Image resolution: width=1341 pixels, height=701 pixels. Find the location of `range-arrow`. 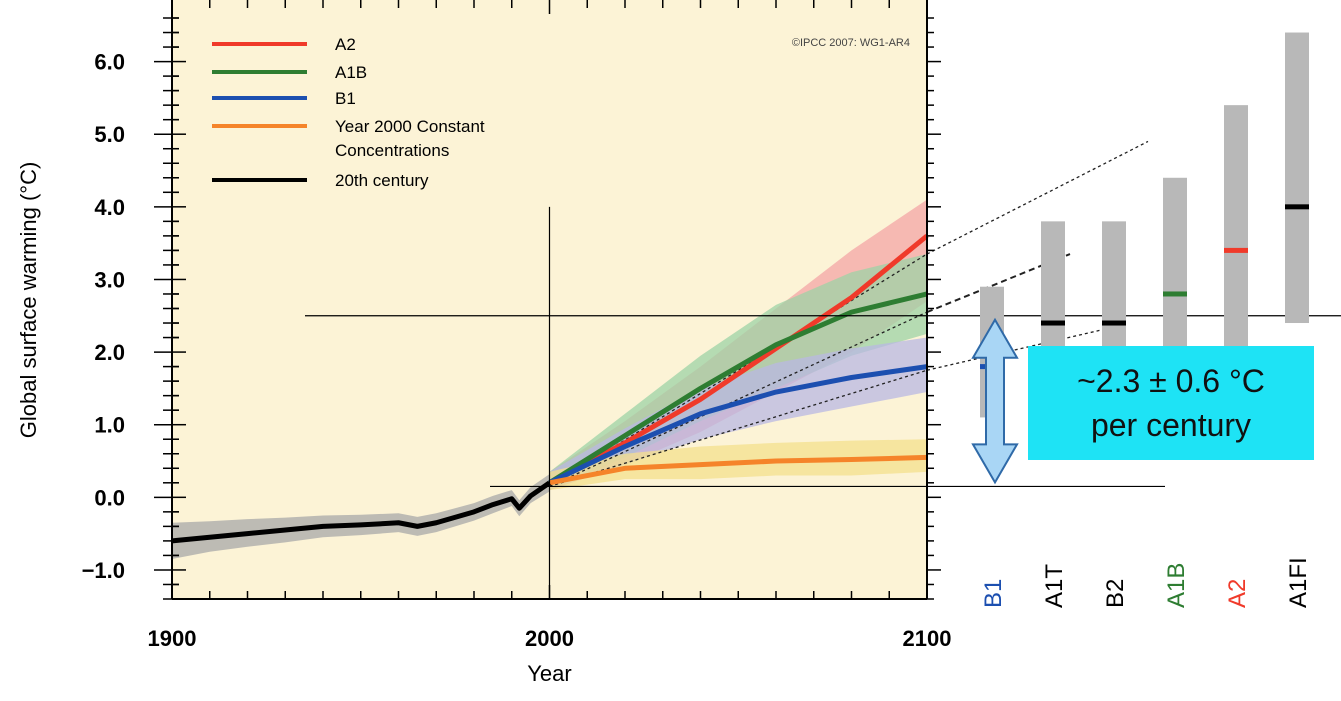

range-arrow is located at coordinates (995, 401).